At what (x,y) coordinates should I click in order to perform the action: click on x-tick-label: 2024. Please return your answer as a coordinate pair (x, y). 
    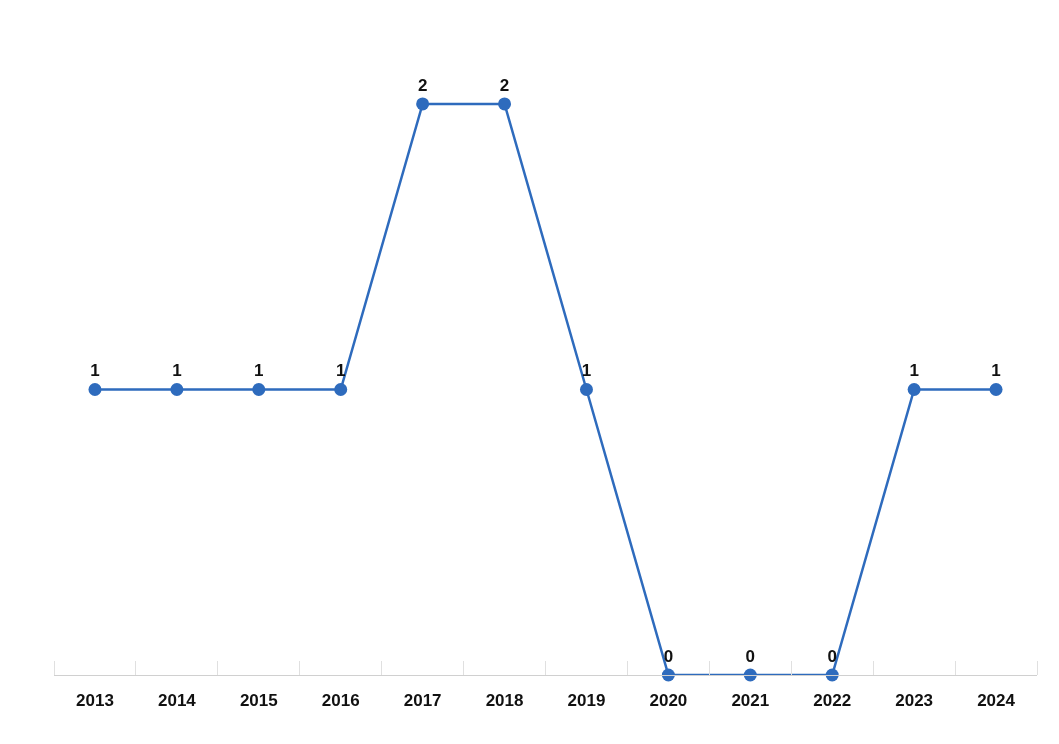
    Looking at the image, I should click on (996, 701).